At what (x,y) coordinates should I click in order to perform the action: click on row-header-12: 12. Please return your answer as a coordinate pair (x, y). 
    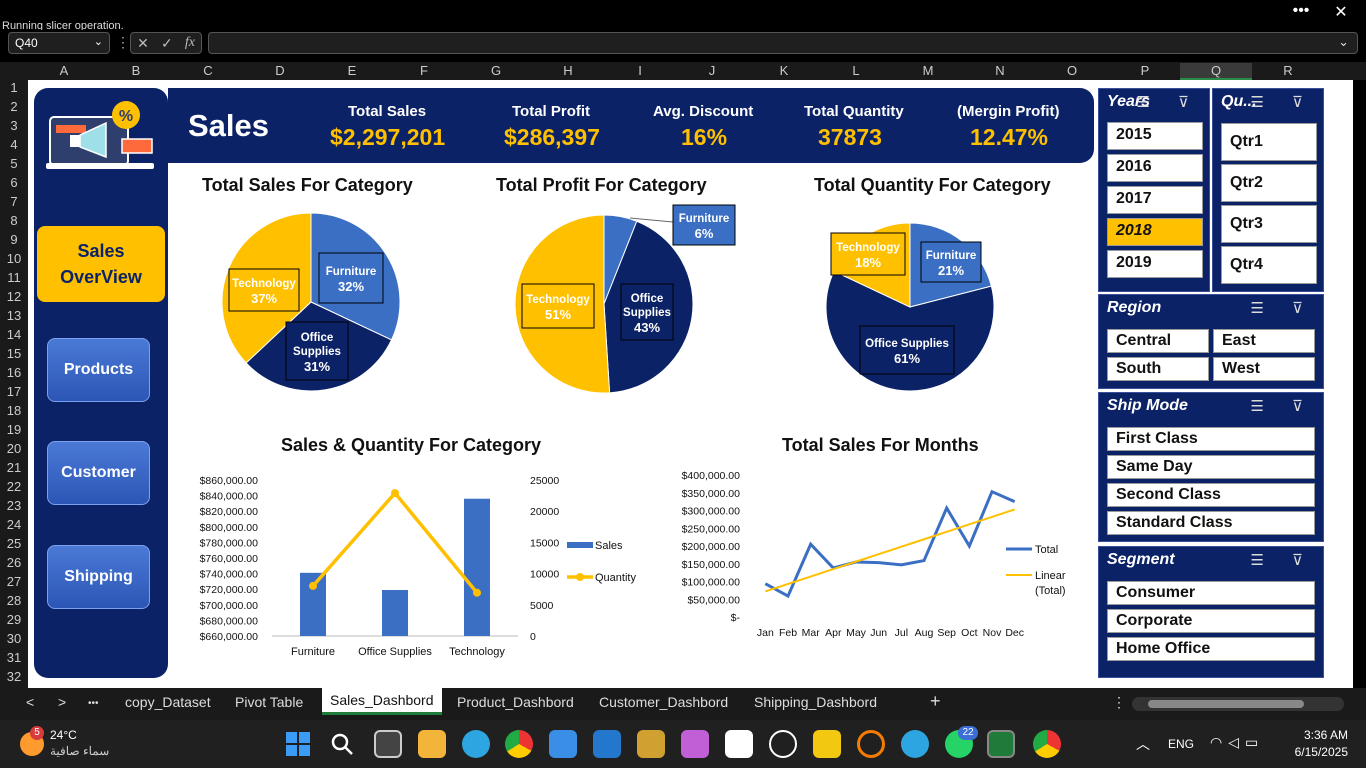
    Looking at the image, I should click on (14, 296).